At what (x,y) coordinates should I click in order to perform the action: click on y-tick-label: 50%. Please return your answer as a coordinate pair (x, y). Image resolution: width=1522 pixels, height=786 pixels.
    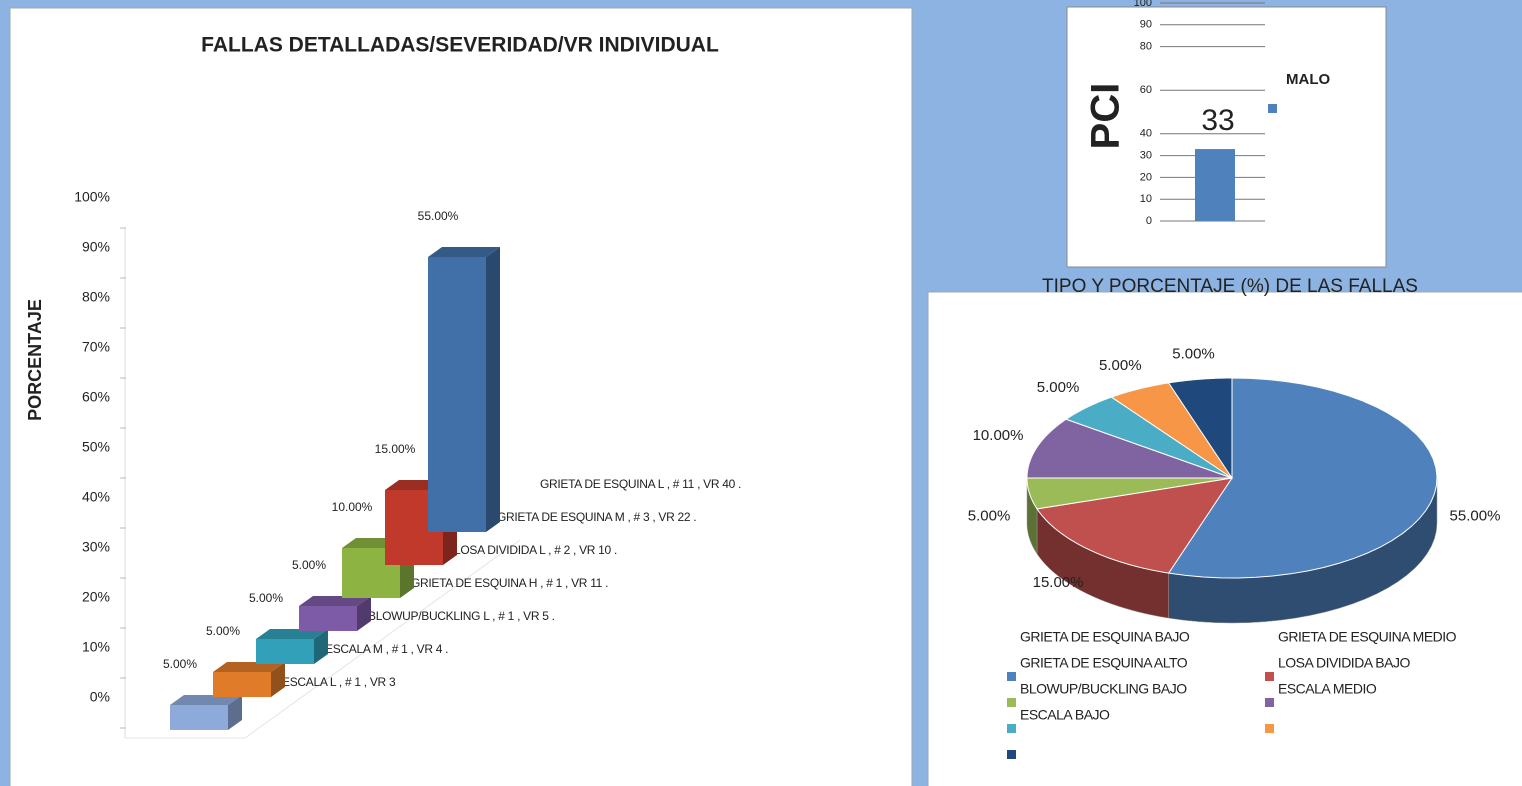
    Looking at the image, I should click on (96, 447).